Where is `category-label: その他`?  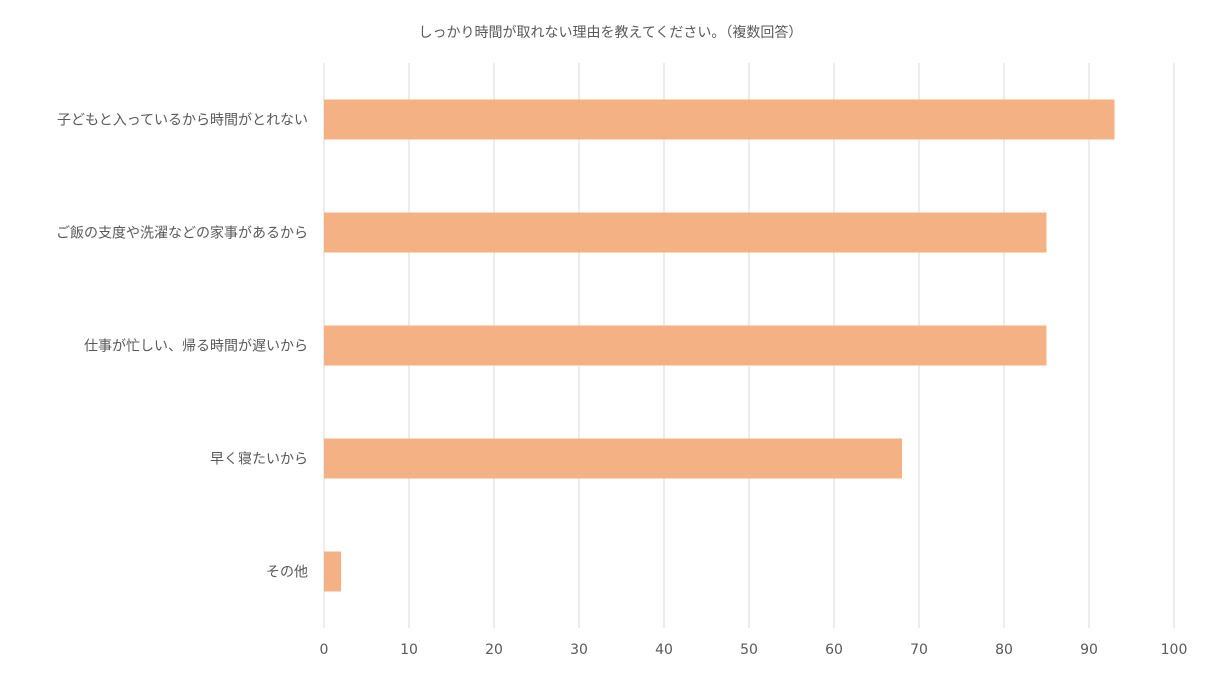
category-label: その他 is located at coordinates (287, 573).